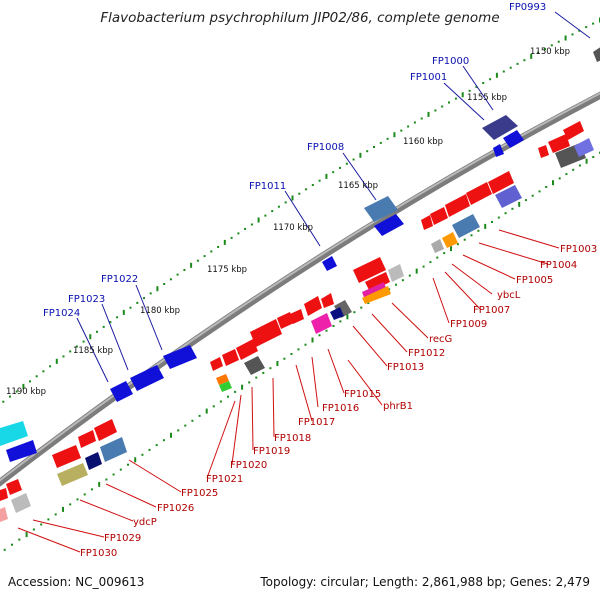  Describe the element at coordinates (534, 280) in the screenshot. I see `gene-label: FP1005` at that location.